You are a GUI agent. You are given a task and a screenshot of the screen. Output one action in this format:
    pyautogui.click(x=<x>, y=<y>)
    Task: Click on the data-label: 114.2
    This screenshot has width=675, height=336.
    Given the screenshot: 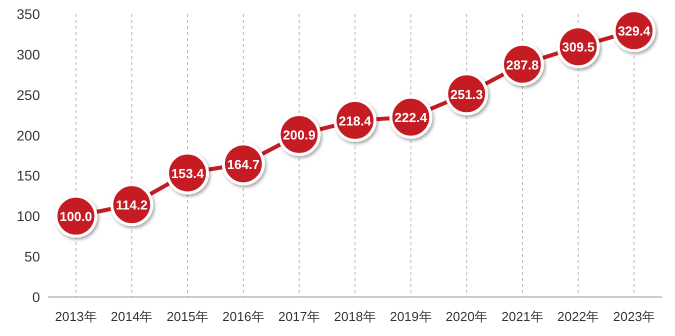 What is the action you would take?
    pyautogui.click(x=132, y=205)
    